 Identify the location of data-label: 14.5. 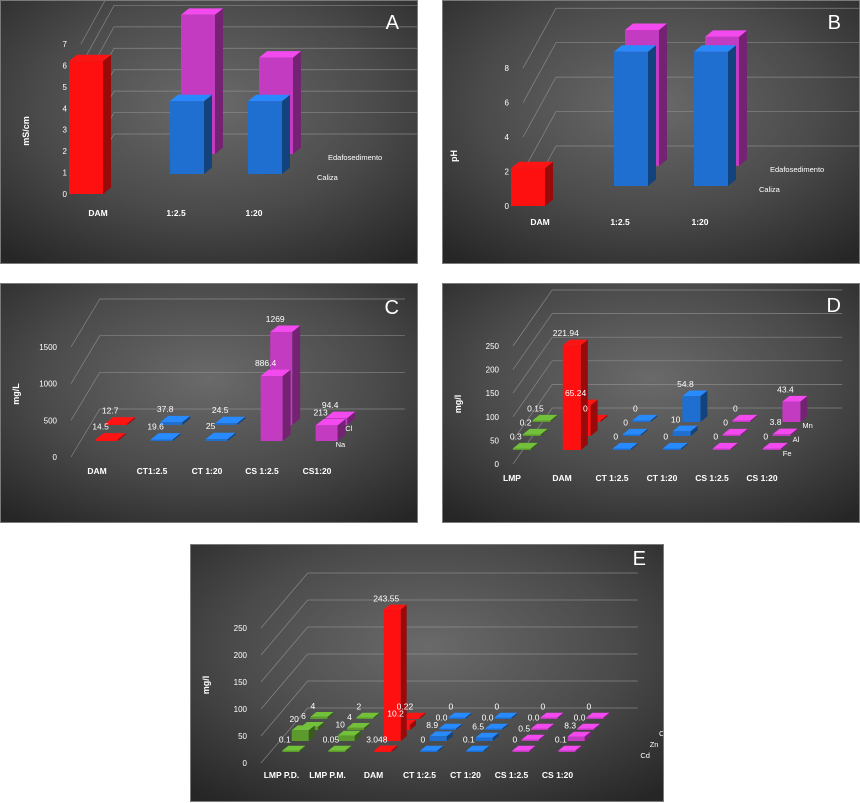
(100, 427).